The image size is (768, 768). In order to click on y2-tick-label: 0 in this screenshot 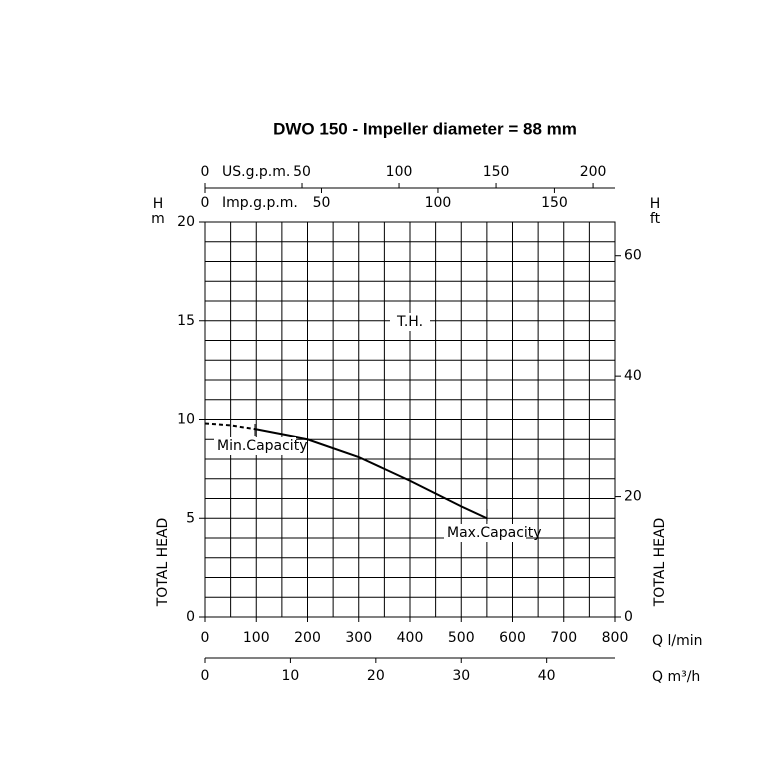, I will do `click(628, 617)`.